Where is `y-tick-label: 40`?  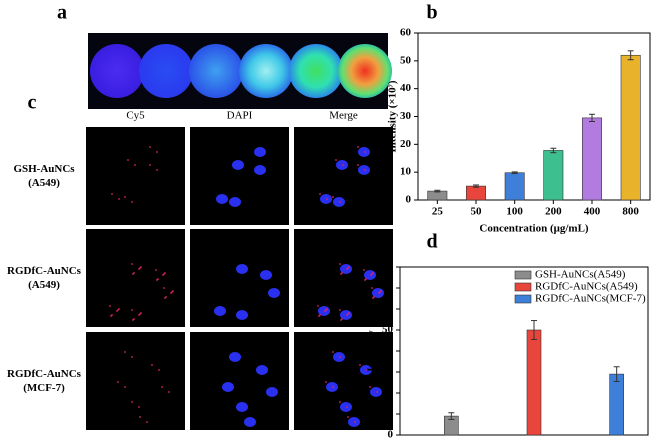
y-tick-label: 40 is located at coordinates (406, 88).